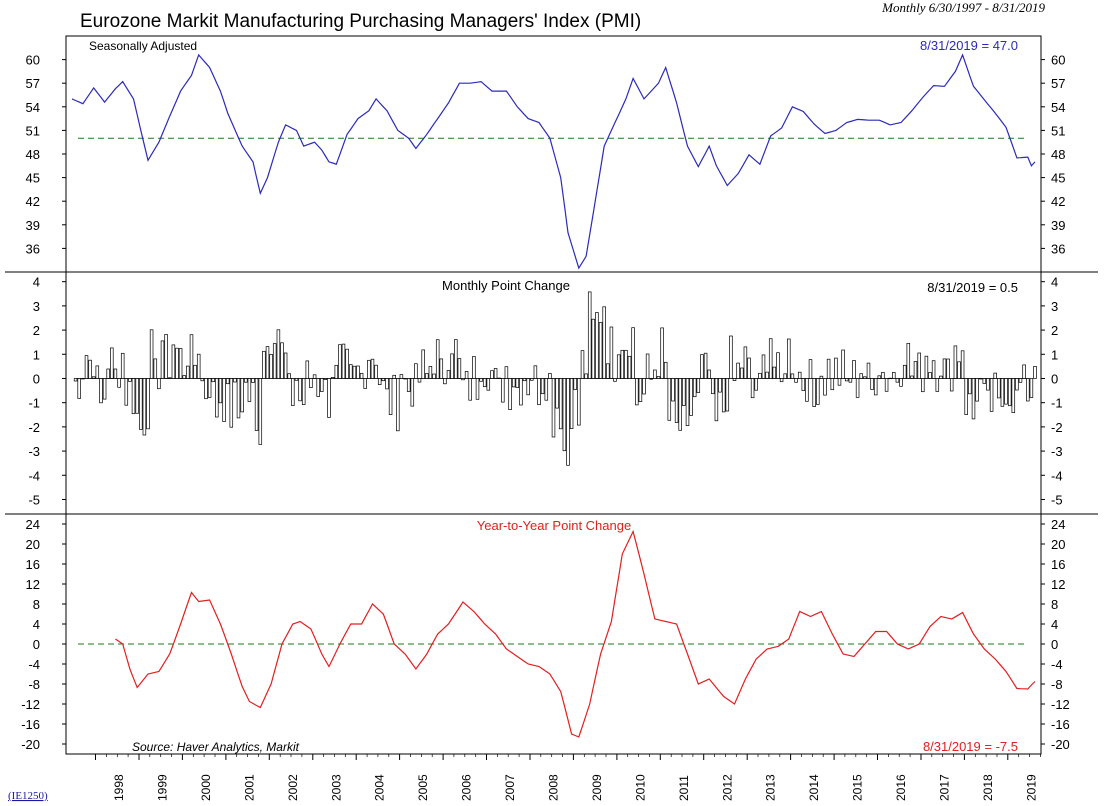 This screenshot has height=806, width=1104. What do you see at coordinates (216, 747) in the screenshot?
I see `source-note: Source: Haver Analytics, Markit` at bounding box center [216, 747].